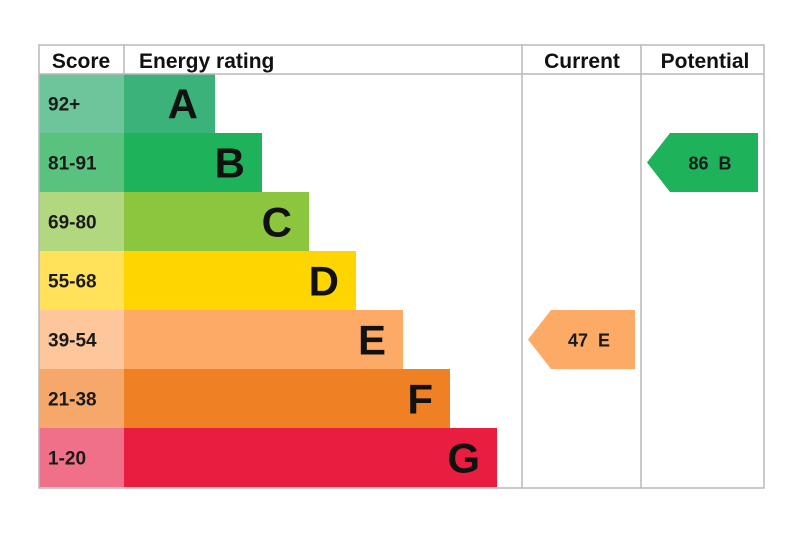 This screenshot has width=800, height=533. I want to click on score-cell-b, so click(81, 162).